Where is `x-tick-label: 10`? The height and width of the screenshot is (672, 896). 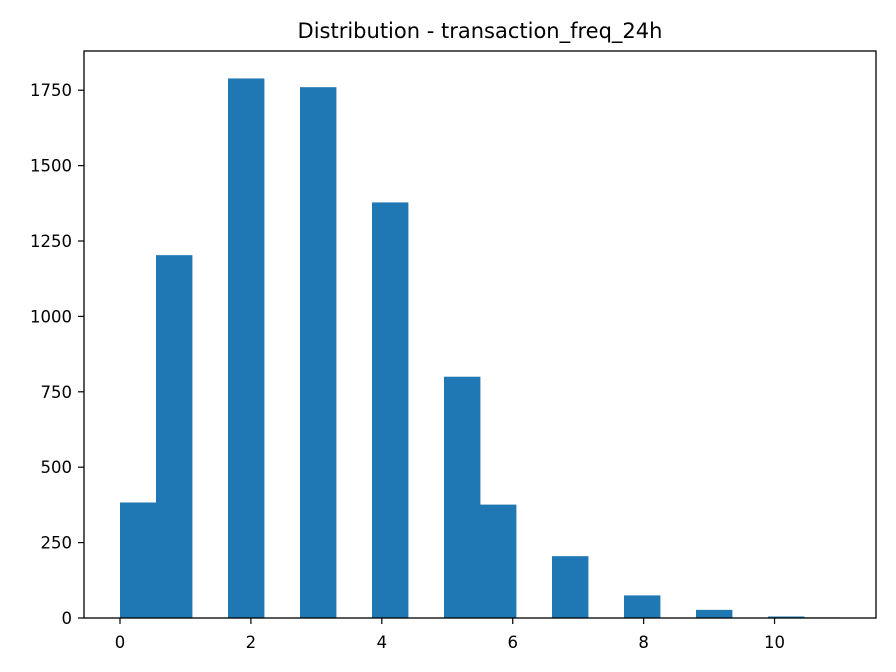
x-tick-label: 10 is located at coordinates (774, 642).